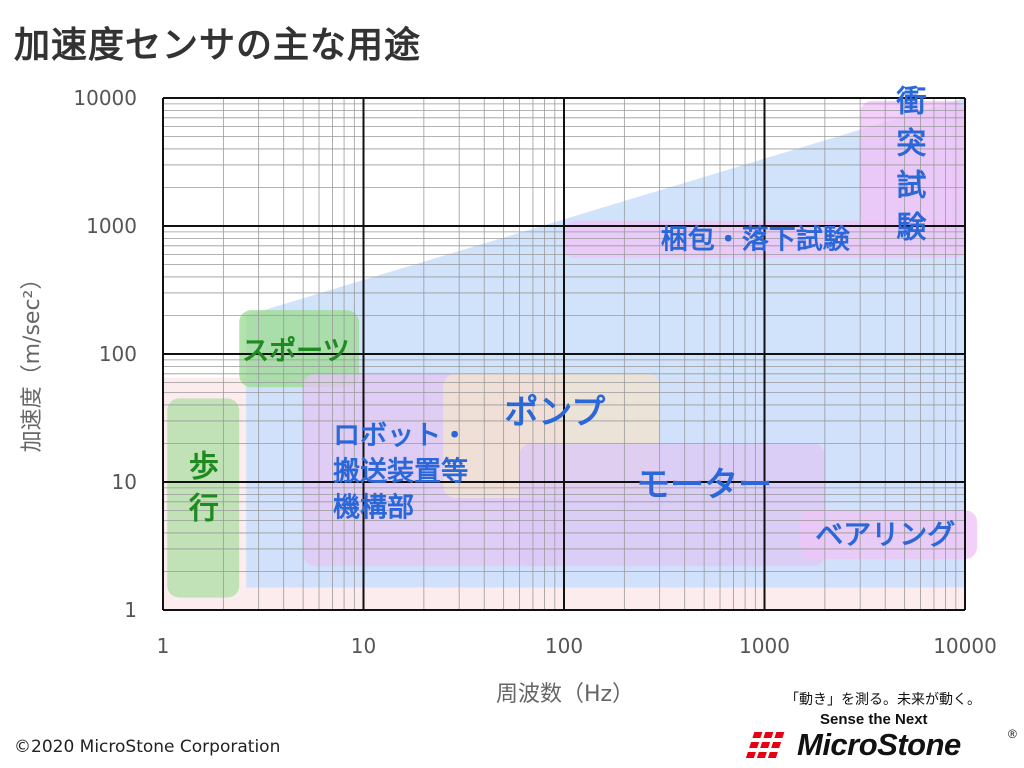 The height and width of the screenshot is (768, 1024). I want to click on region-label: 梱包・落下試験, so click(756, 239).